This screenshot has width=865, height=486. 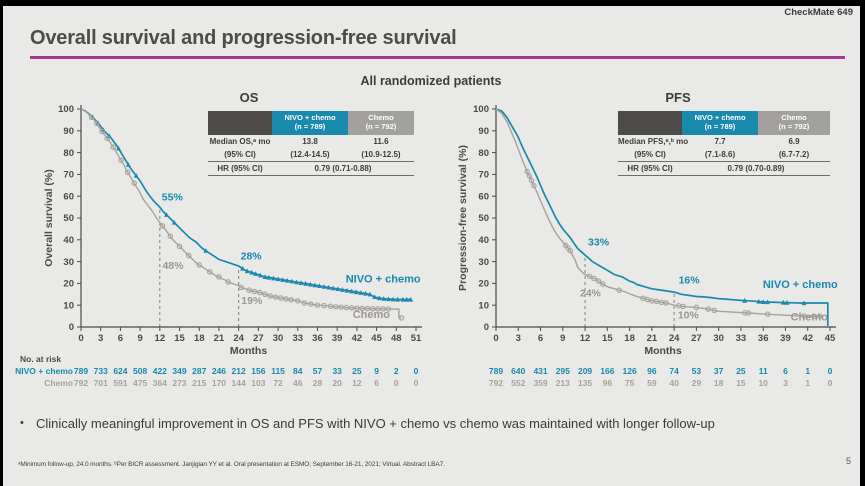 What do you see at coordinates (724, 155) in the screenshot?
I see `pfs-ci-row: (95% CI) (7.1-8.6) (6.7-7.2)` at bounding box center [724, 155].